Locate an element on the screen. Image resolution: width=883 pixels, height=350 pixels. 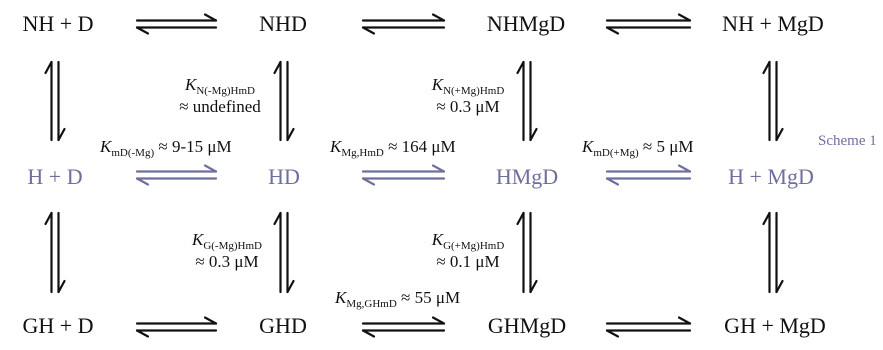
species-nh-d: NH + D is located at coordinates (58, 23).